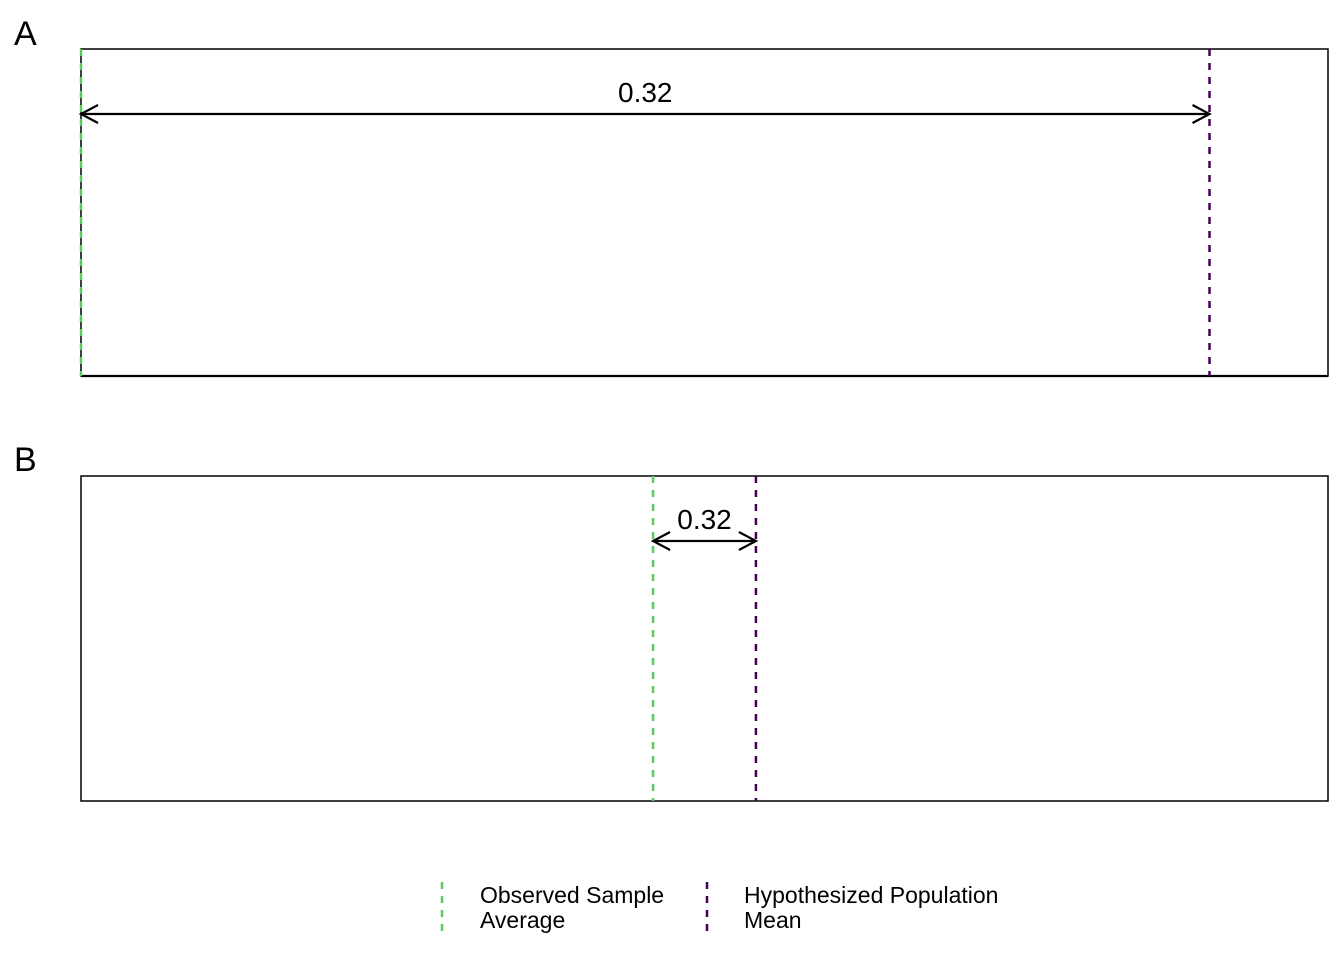  What do you see at coordinates (871, 895) in the screenshot?
I see `legend-label-hypothesized-line1: Hypothesized Population` at bounding box center [871, 895].